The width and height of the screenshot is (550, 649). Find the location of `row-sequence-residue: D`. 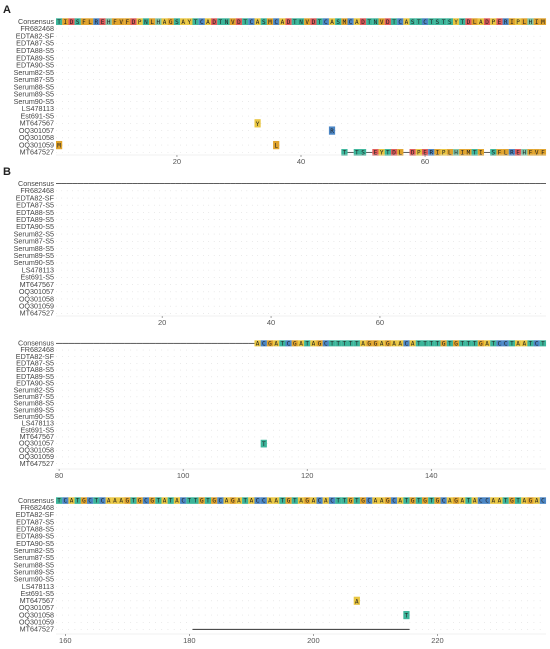

row-sequence-residue: D is located at coordinates (394, 153).